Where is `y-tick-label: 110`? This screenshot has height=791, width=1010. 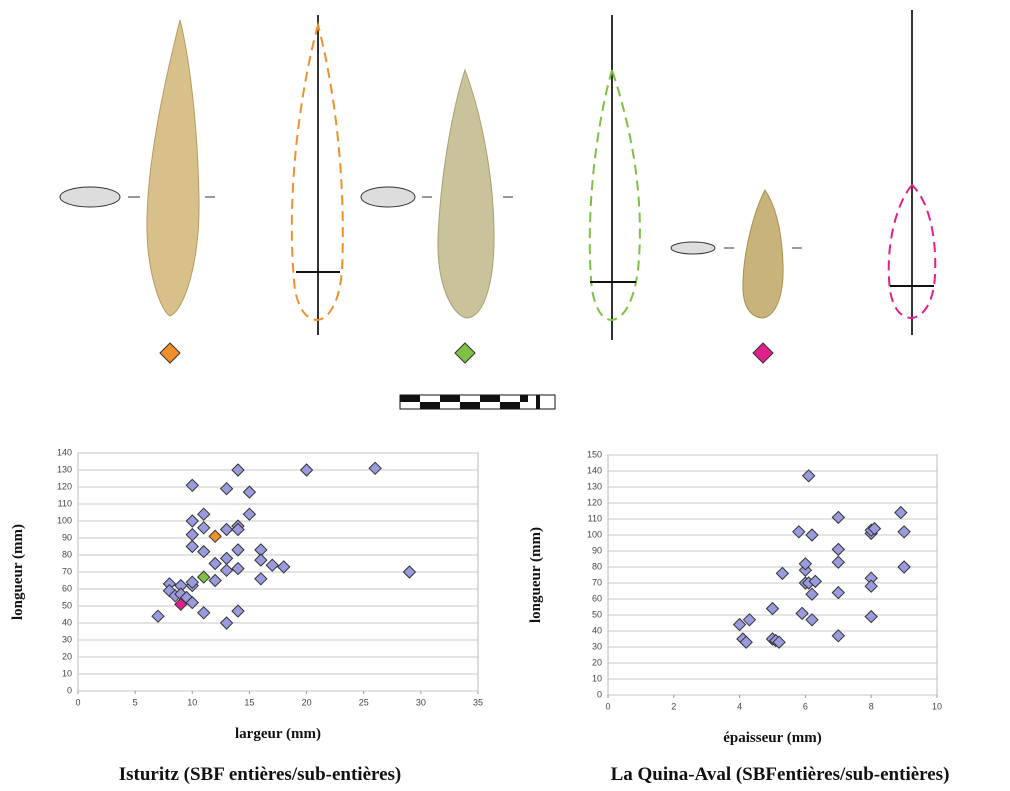
y-tick-label: 110 is located at coordinates (595, 518).